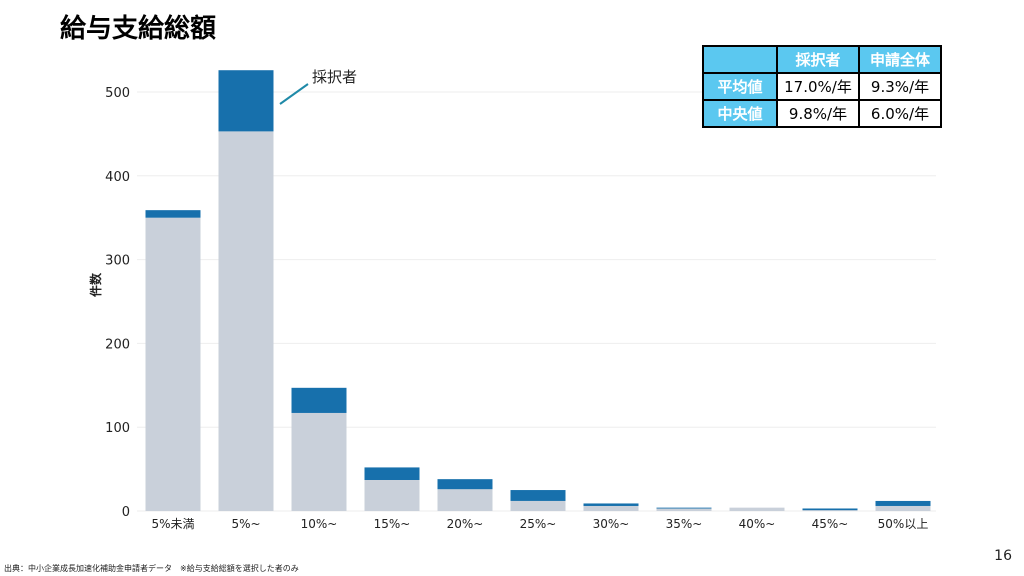  What do you see at coordinates (126, 512) in the screenshot?
I see `y-tick-label: 0` at bounding box center [126, 512].